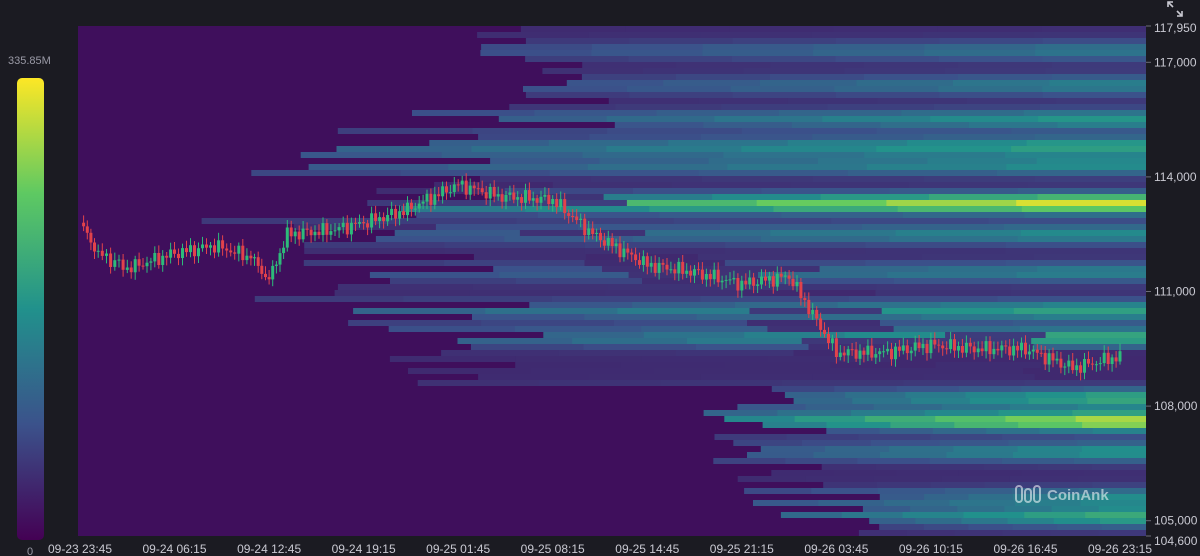  I want to click on x-tick-label: 09-25 21:15, so click(742, 549).